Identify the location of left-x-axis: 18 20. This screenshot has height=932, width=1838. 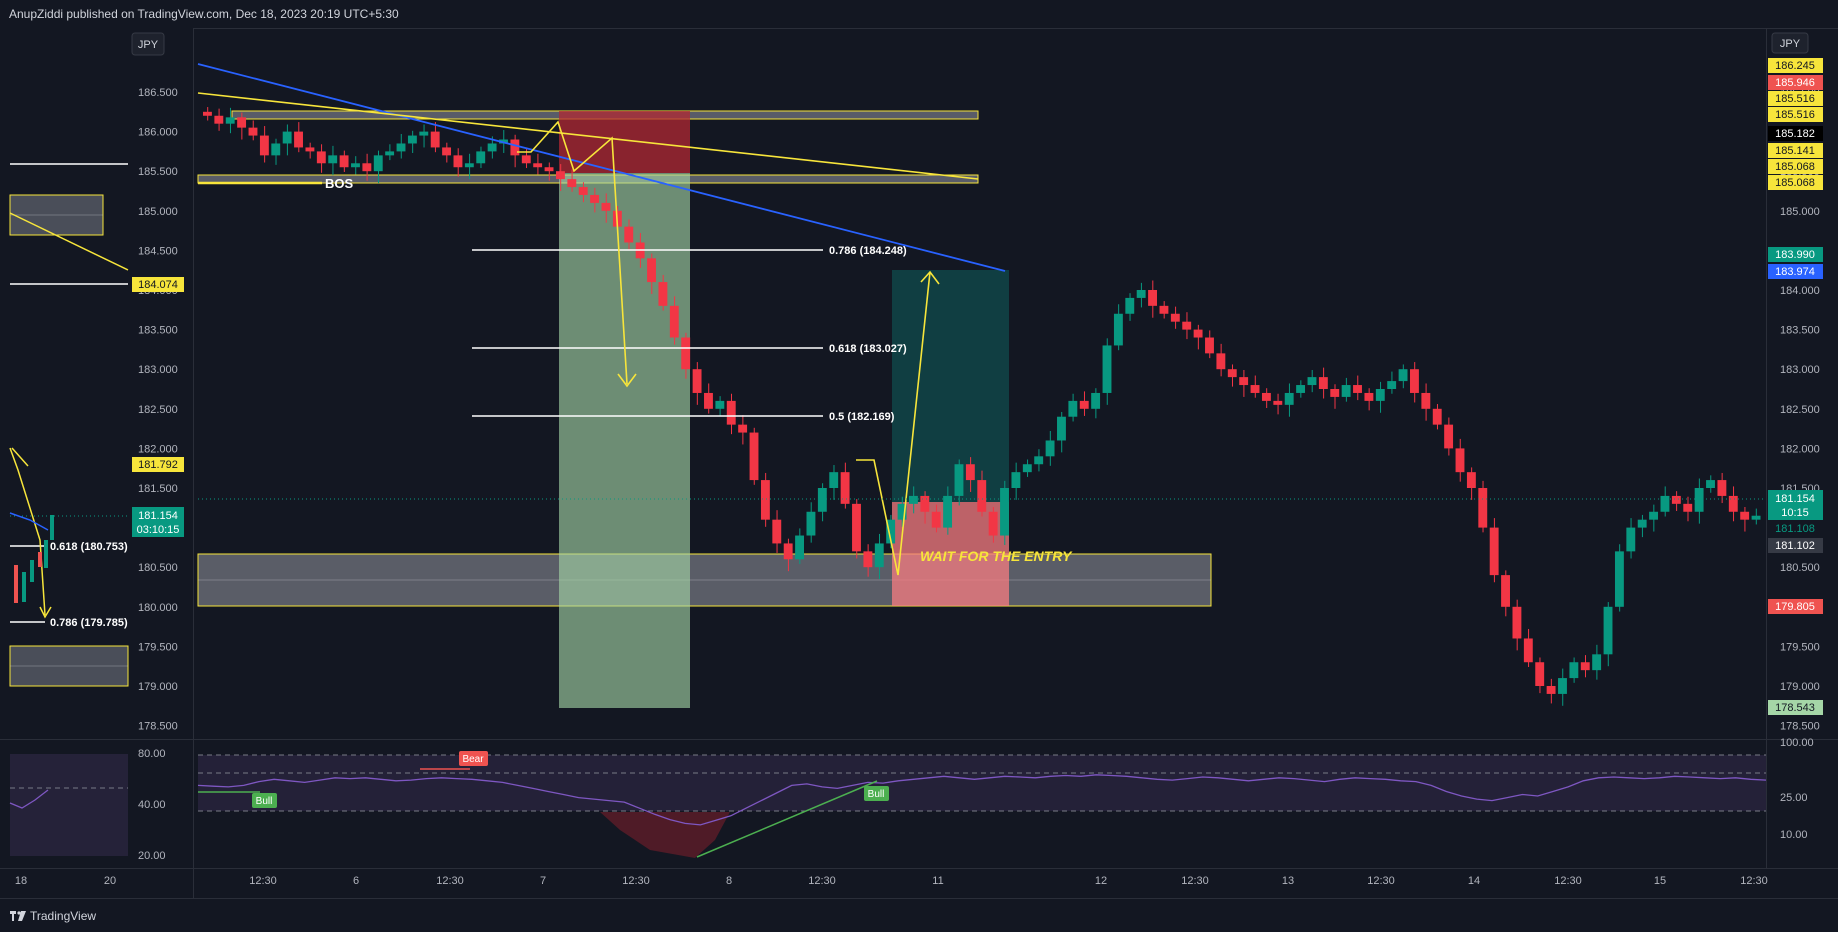
(65, 881).